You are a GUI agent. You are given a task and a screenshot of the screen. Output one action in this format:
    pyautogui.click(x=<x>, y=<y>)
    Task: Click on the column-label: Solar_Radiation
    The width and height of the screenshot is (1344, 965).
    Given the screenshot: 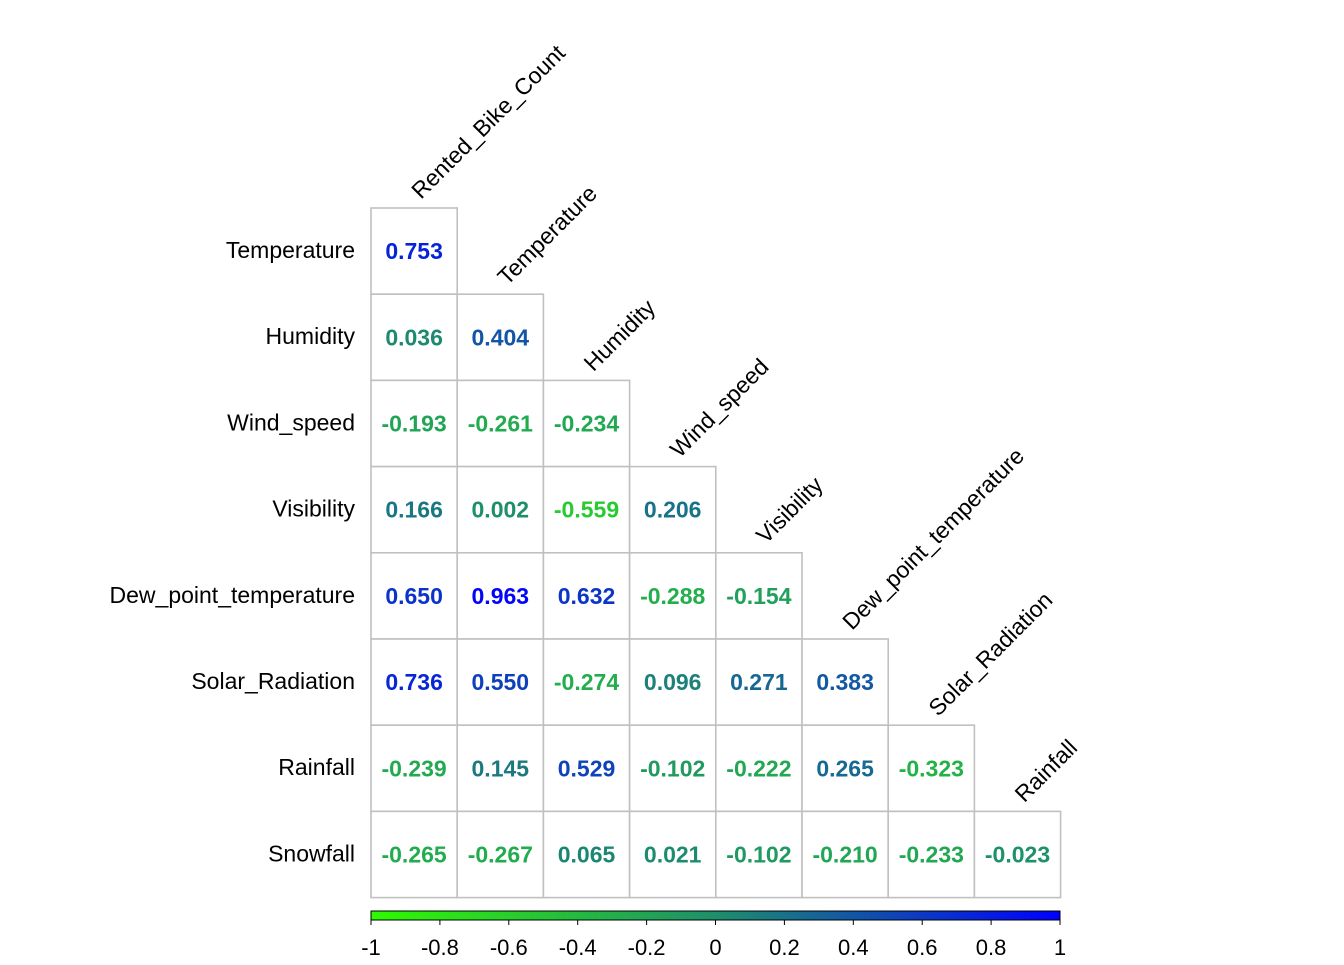 What is the action you would take?
    pyautogui.click(x=990, y=654)
    